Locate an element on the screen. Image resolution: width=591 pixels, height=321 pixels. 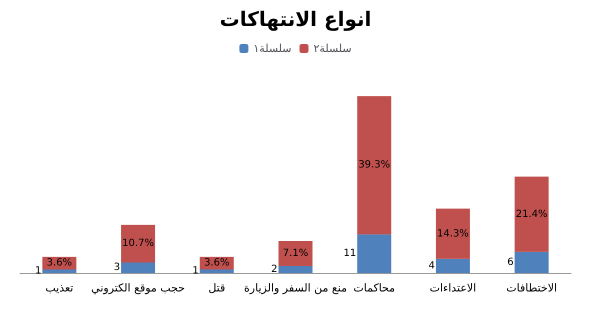
data-label: 6 is located at coordinates (510, 262).